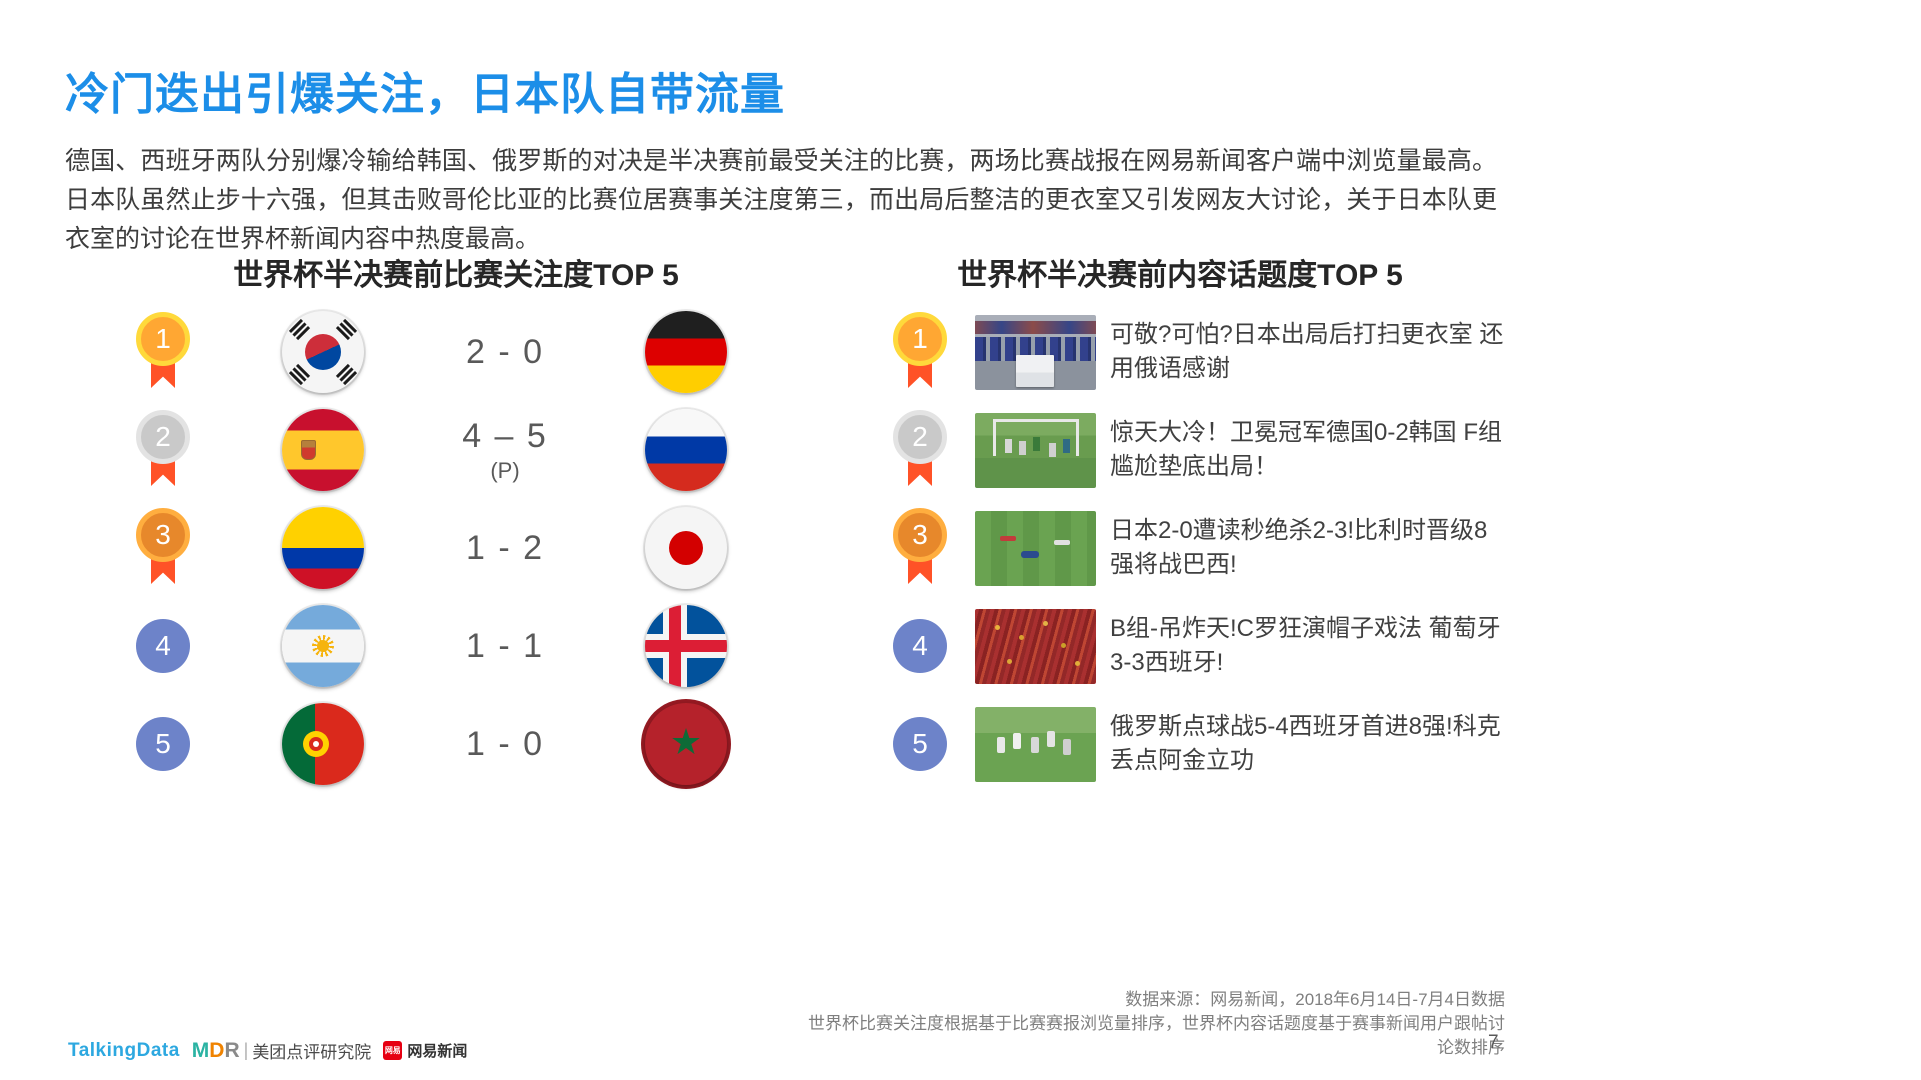 This screenshot has width=1921, height=1080. I want to click on data-source-line1: 数据来源：网易新闻，2018年6月14日-7月4日数据, so click(1315, 999).